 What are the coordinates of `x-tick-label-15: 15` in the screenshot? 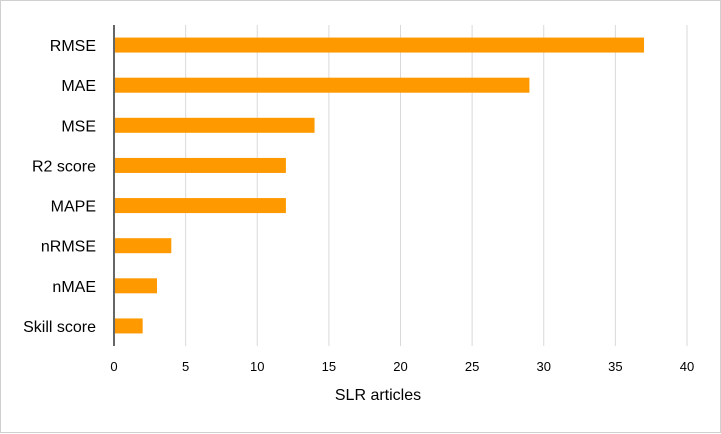 It's located at (329, 366).